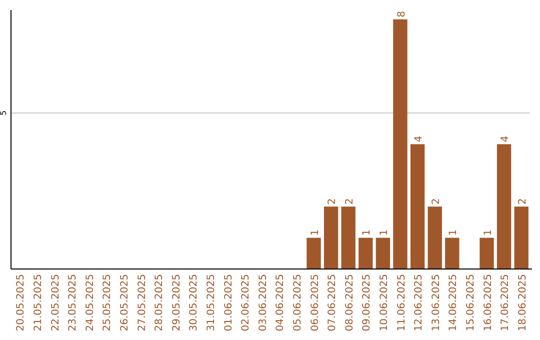  Describe the element at coordinates (21, 303) in the screenshot. I see `x-tick-label: 20.05.2025` at that location.